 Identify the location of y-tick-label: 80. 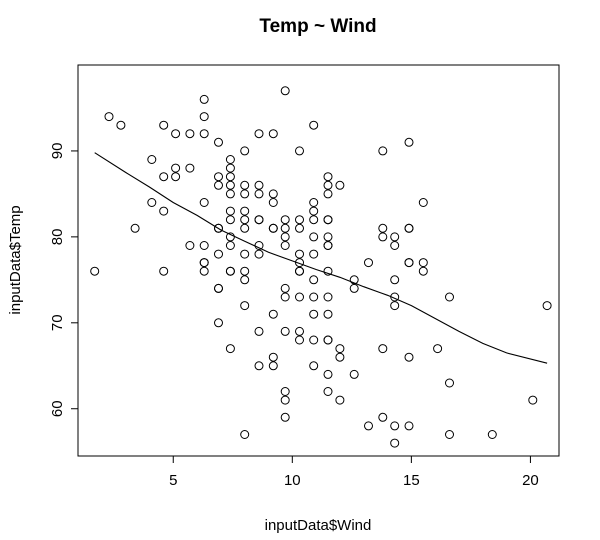
(57, 237).